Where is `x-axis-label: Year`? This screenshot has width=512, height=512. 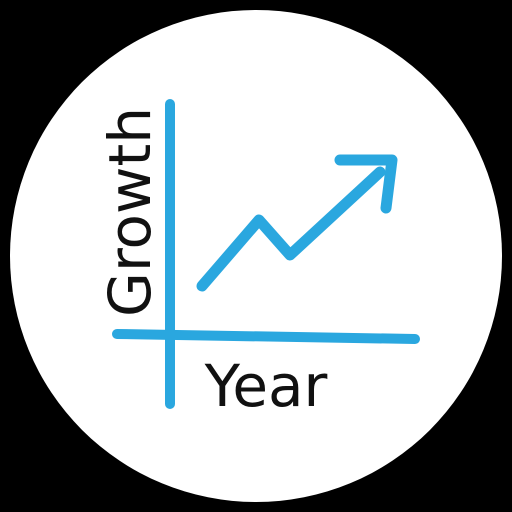
x-axis-label: Year is located at coordinates (266, 386).